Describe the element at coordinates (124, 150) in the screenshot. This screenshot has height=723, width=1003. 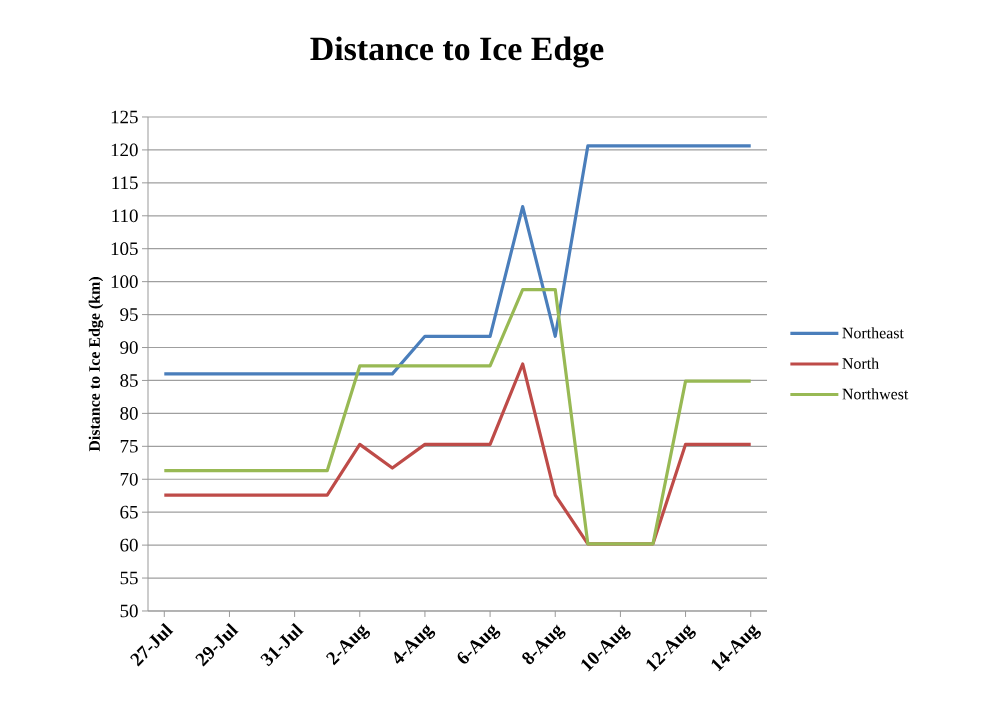
I see `y-tick-label: 120` at that location.